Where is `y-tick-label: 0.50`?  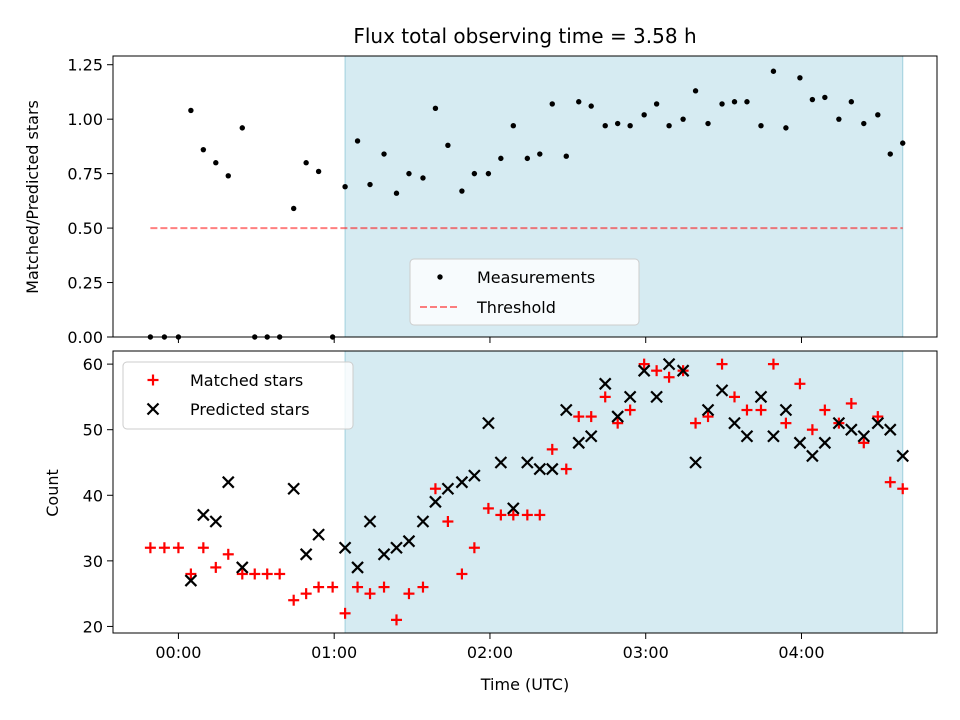 y-tick-label: 0.50 is located at coordinates (85, 228).